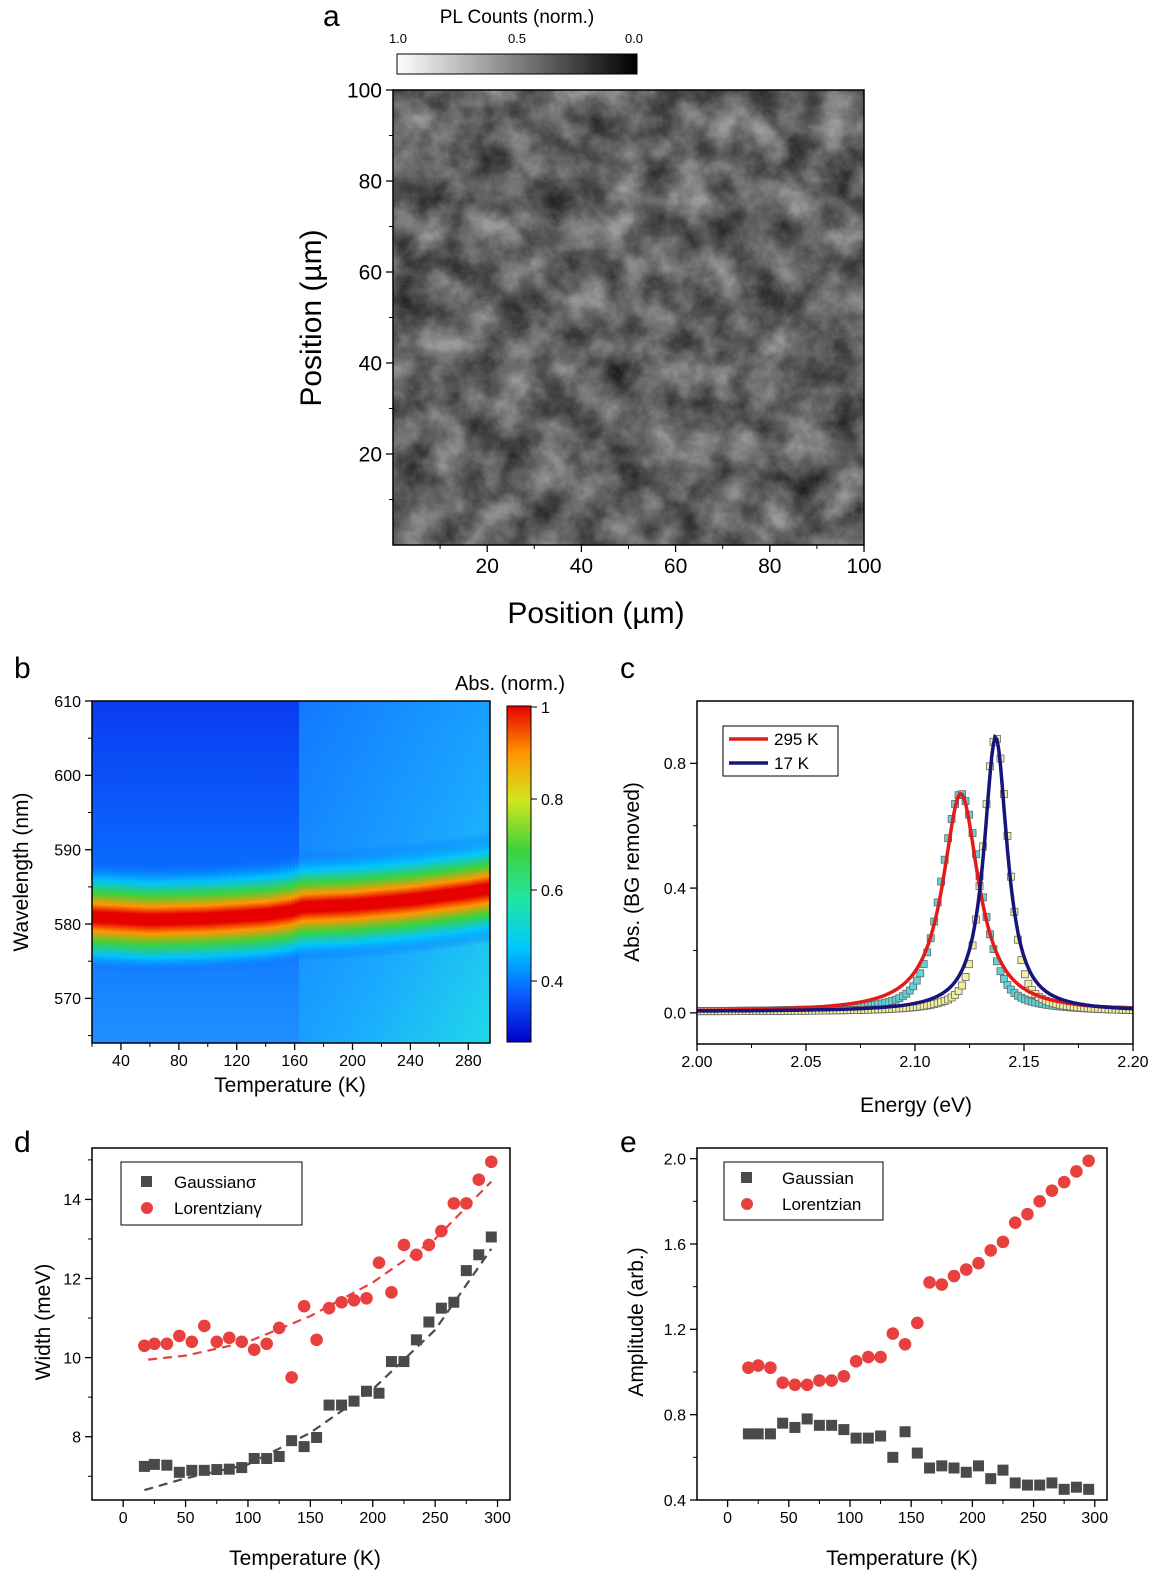 The width and height of the screenshot is (1163, 1575). Describe the element at coordinates (746, 1177) in the screenshot. I see `legend-gaussian-marker` at that location.